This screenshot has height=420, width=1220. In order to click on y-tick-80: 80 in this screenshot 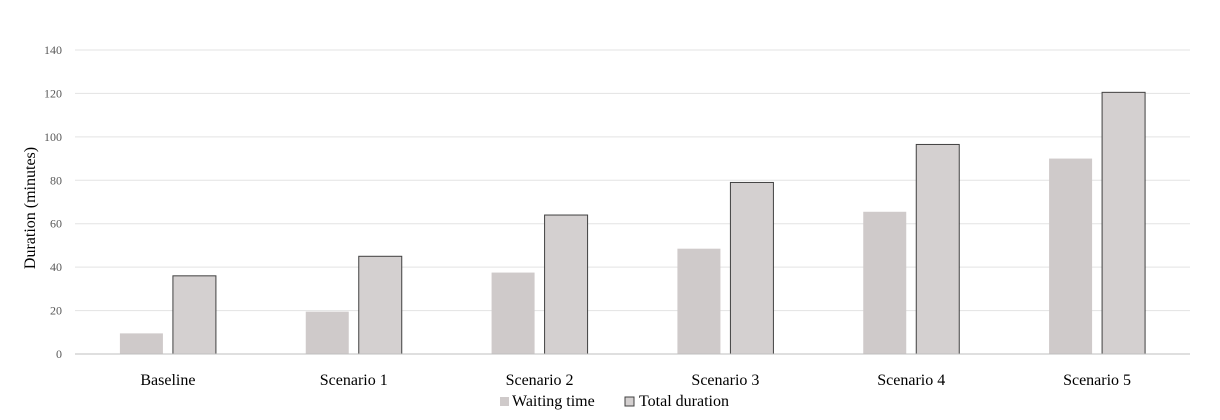, I will do `click(56, 180)`.